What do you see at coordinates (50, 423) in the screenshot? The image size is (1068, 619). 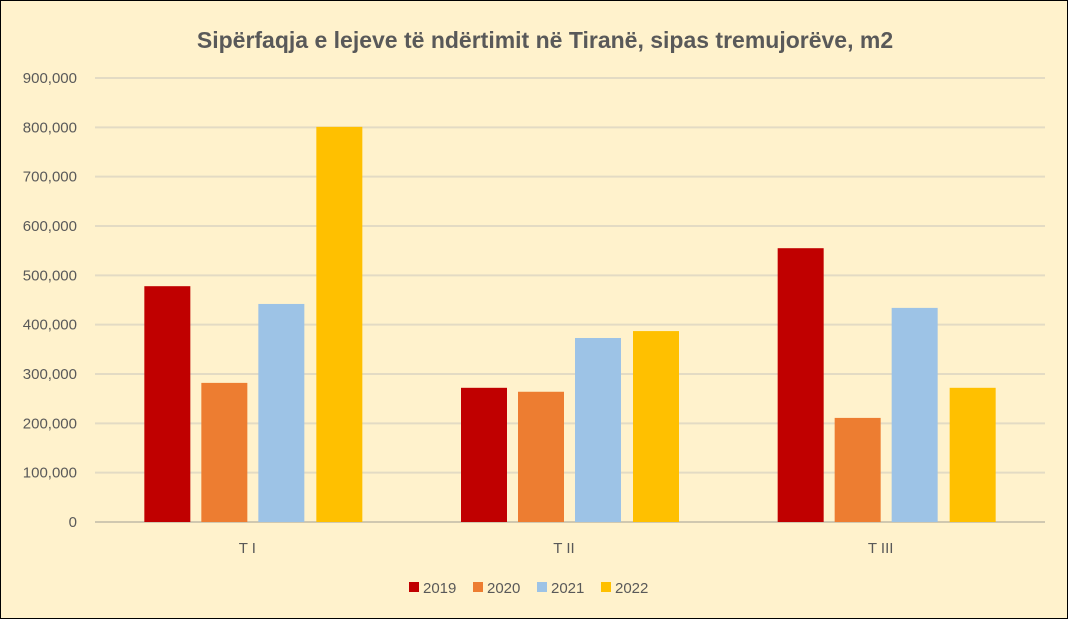 I see `y-tick-label: 200,000` at bounding box center [50, 423].